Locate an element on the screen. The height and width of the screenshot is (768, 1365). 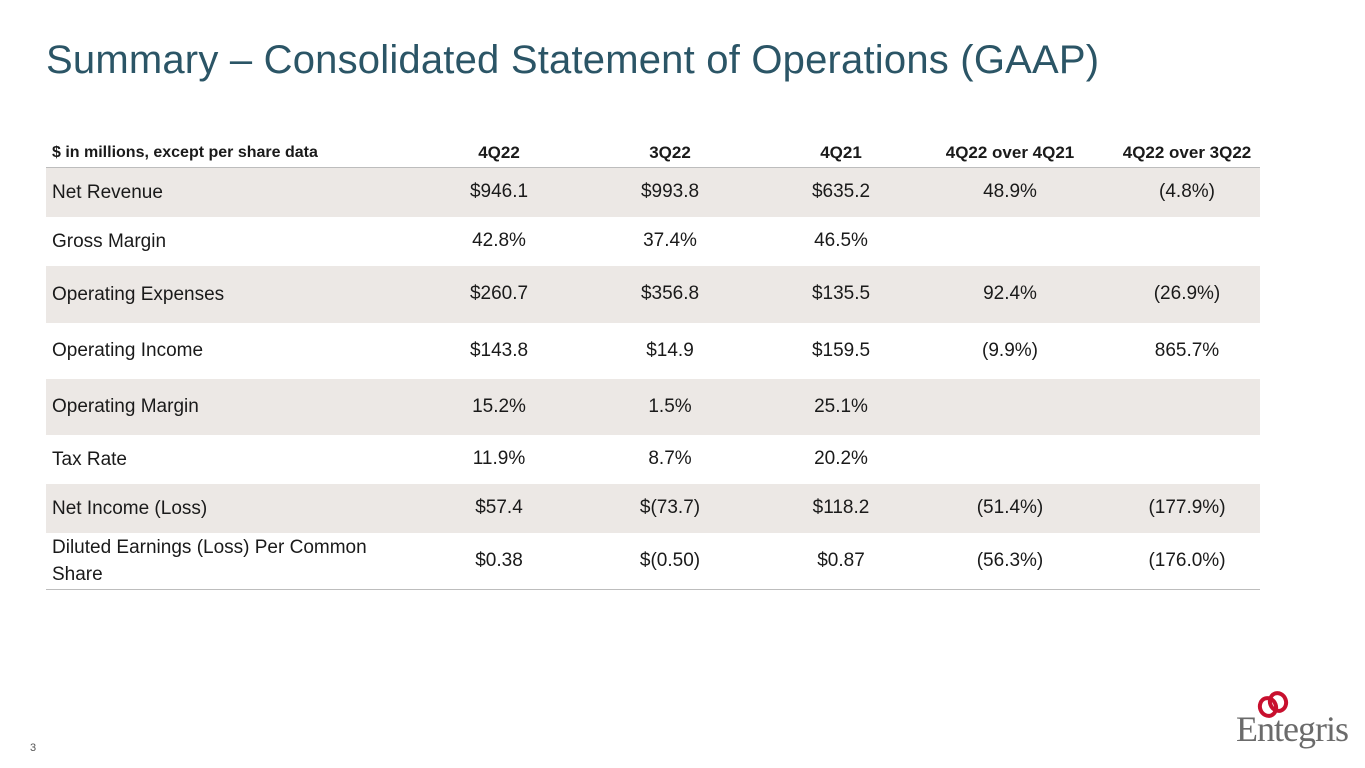
row-label: Tax Rate is located at coordinates (89, 459).